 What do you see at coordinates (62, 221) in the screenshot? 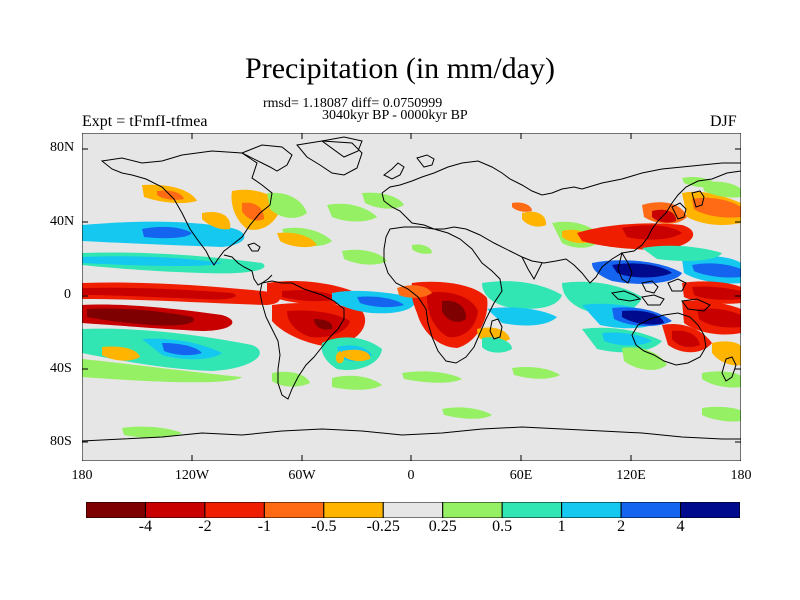
I see `lat-tick-label: 40N` at bounding box center [62, 221].